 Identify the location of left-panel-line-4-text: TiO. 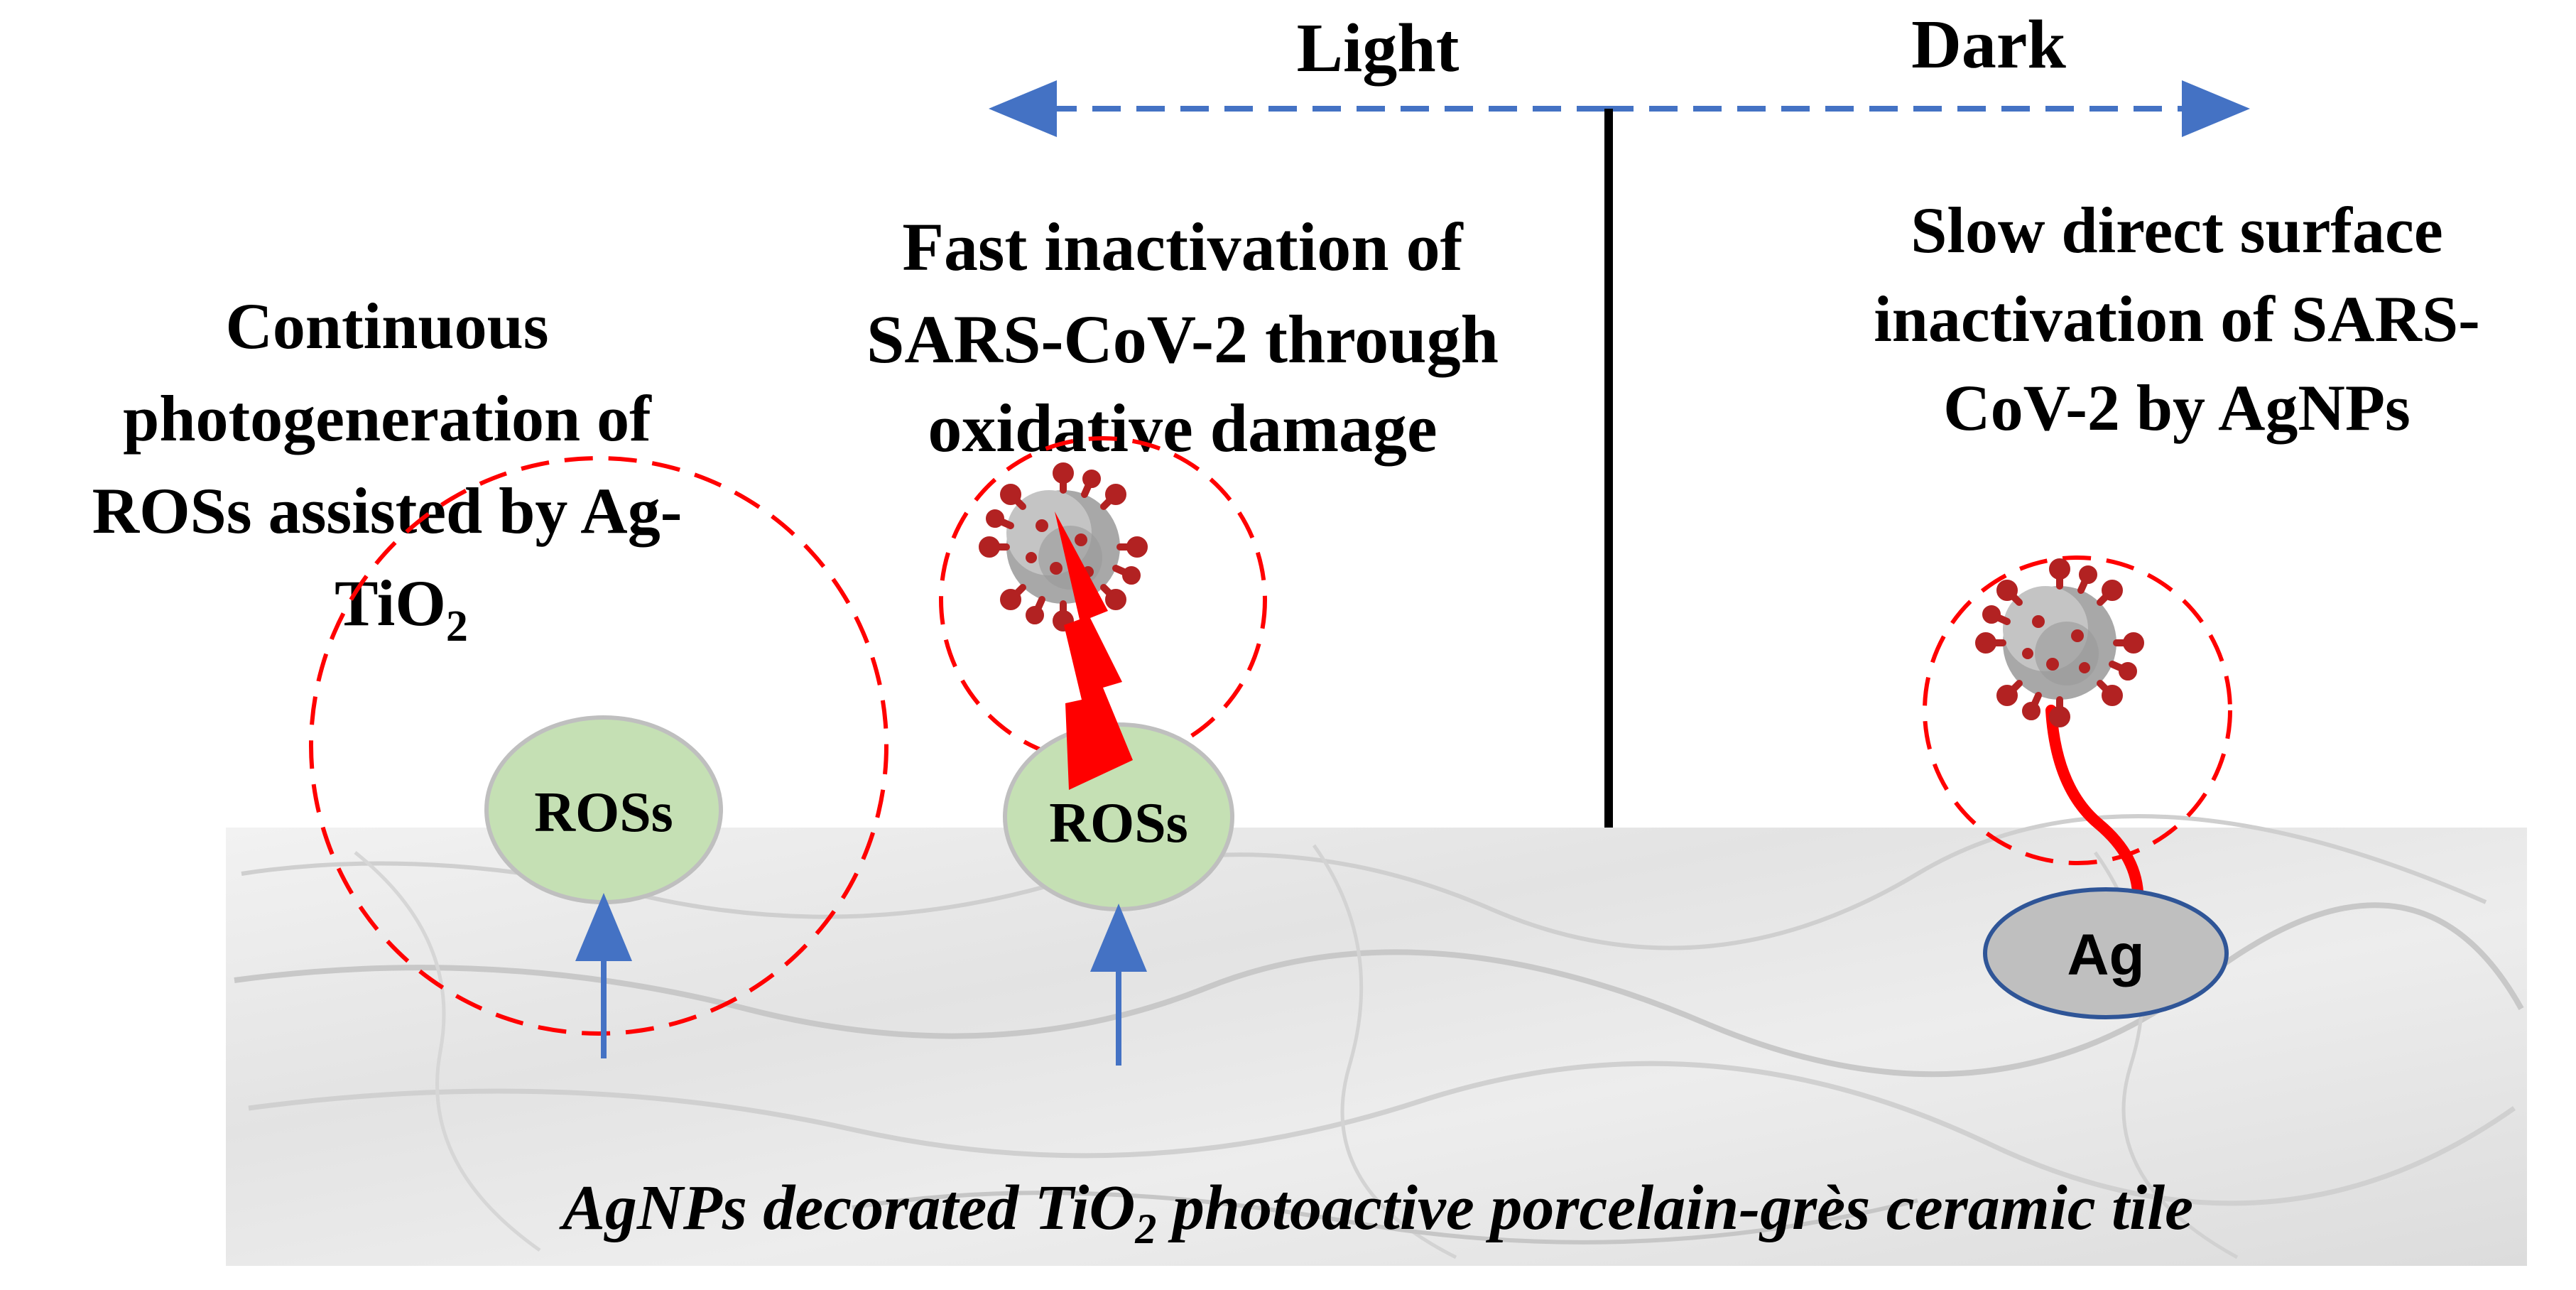
(391, 603).